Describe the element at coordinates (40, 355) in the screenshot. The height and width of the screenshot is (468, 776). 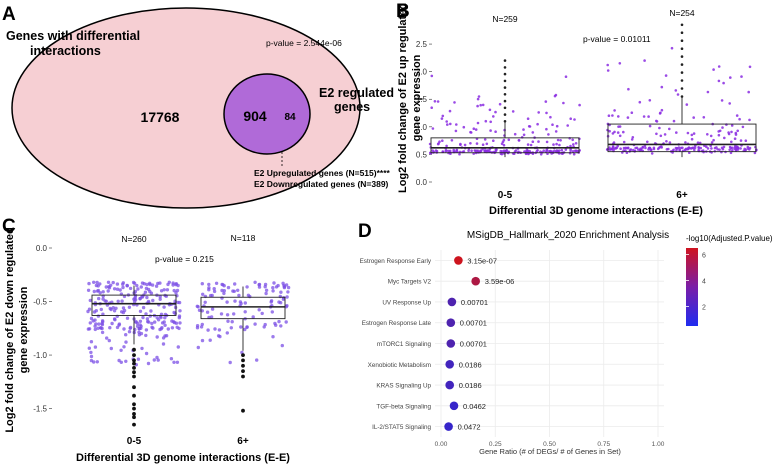
I see `chart-c-ytick-label-2: -1.0` at that location.